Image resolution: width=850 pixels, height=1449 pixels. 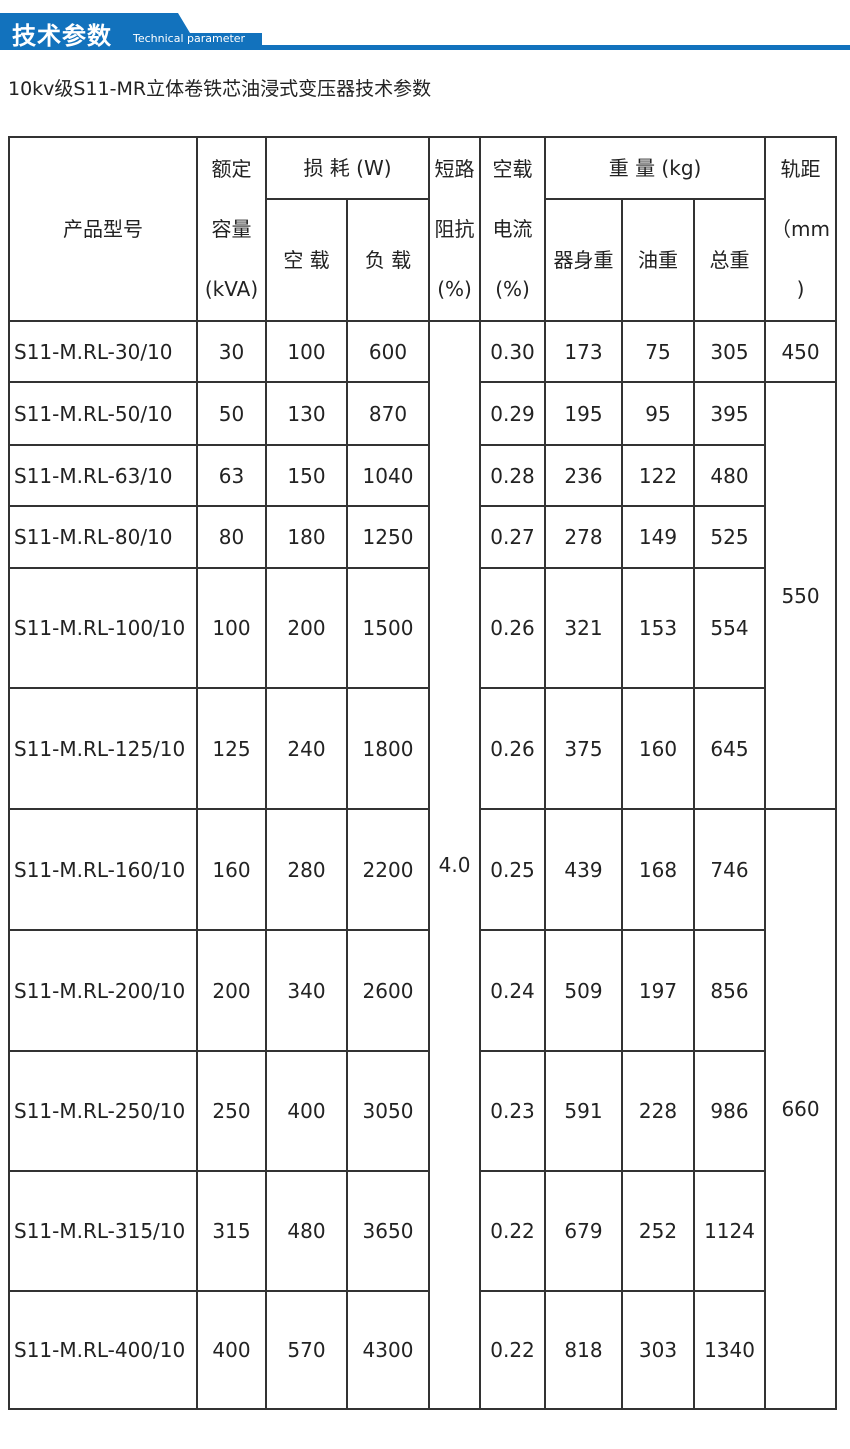 What do you see at coordinates (103, 748) in the screenshot?
I see `cell-model: S11-M.RL-125/10` at bounding box center [103, 748].